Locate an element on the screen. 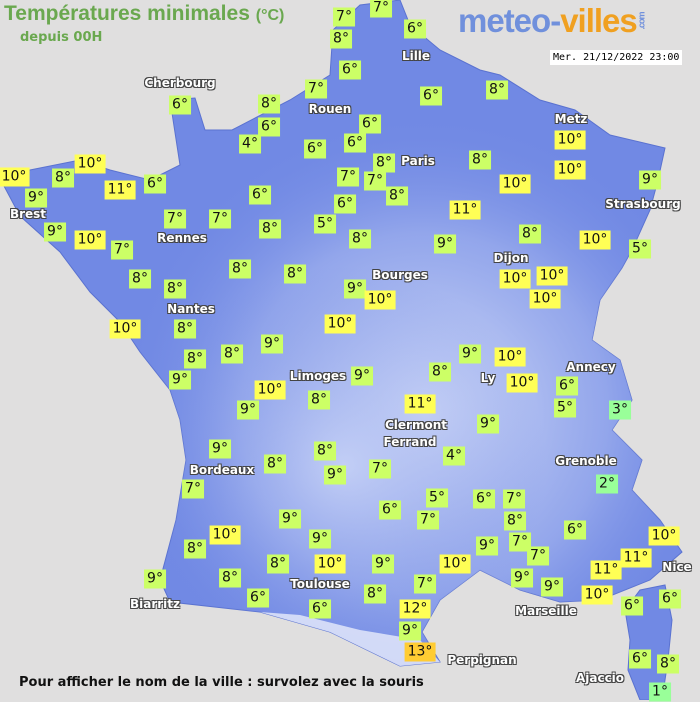 The height and width of the screenshot is (702, 700). temperature-marker: 1° is located at coordinates (660, 692).